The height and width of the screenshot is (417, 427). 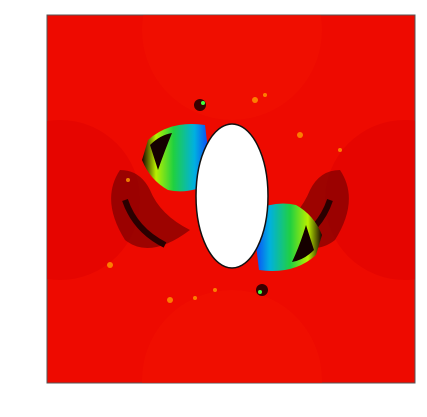 What do you see at coordinates (232, 196) in the screenshot?
I see `hole` at bounding box center [232, 196].